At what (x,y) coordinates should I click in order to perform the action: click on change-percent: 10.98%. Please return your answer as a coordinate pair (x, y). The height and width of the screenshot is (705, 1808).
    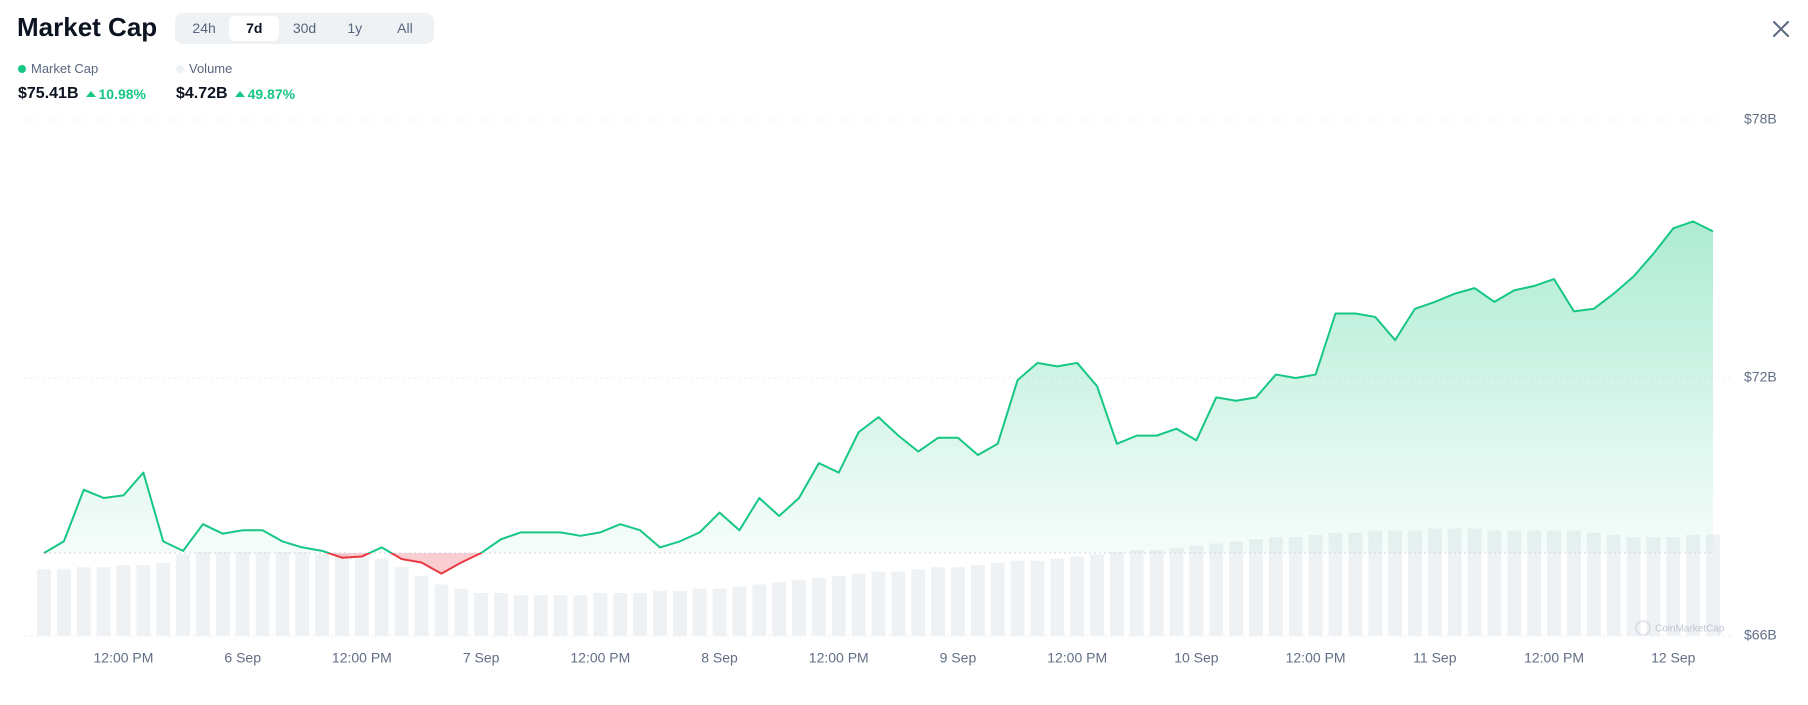
    Looking at the image, I should click on (122, 94).